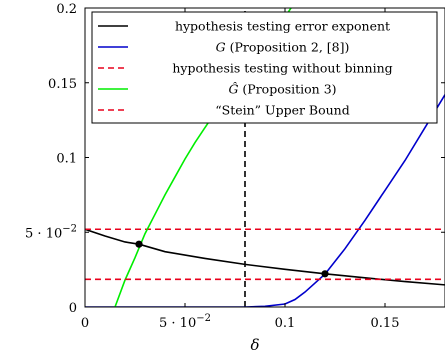  What do you see at coordinates (282, 89) in the screenshot?
I see `legend-label-proposition-3: Ĝ (Proposition 3)` at bounding box center [282, 89].